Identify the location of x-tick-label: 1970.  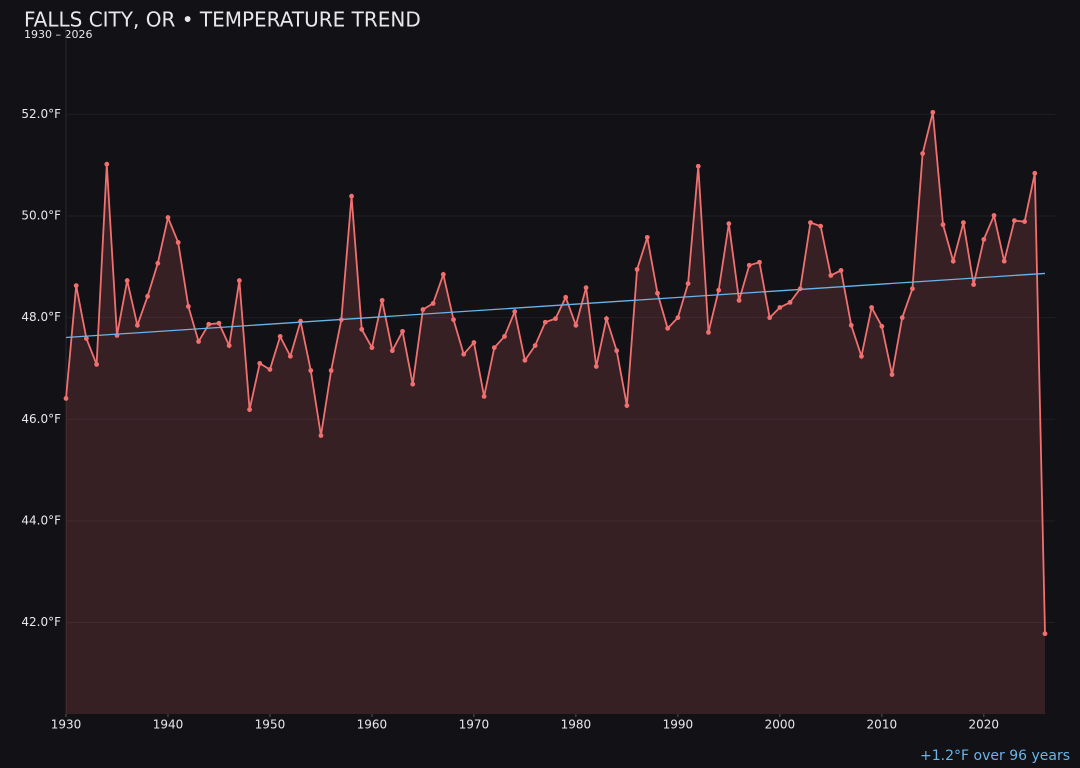
(474, 725).